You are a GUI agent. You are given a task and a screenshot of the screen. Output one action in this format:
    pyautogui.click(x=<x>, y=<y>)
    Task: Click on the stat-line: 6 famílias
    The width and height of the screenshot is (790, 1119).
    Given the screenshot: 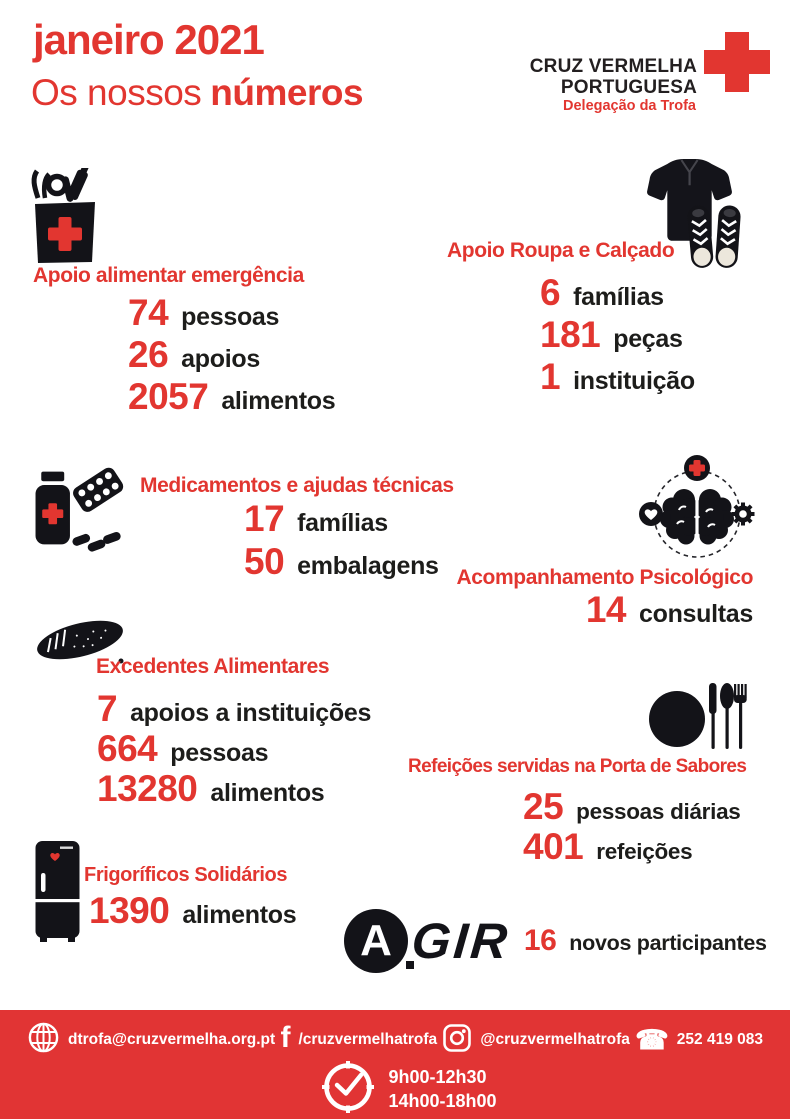 What is the action you would take?
    pyautogui.click(x=617, y=292)
    